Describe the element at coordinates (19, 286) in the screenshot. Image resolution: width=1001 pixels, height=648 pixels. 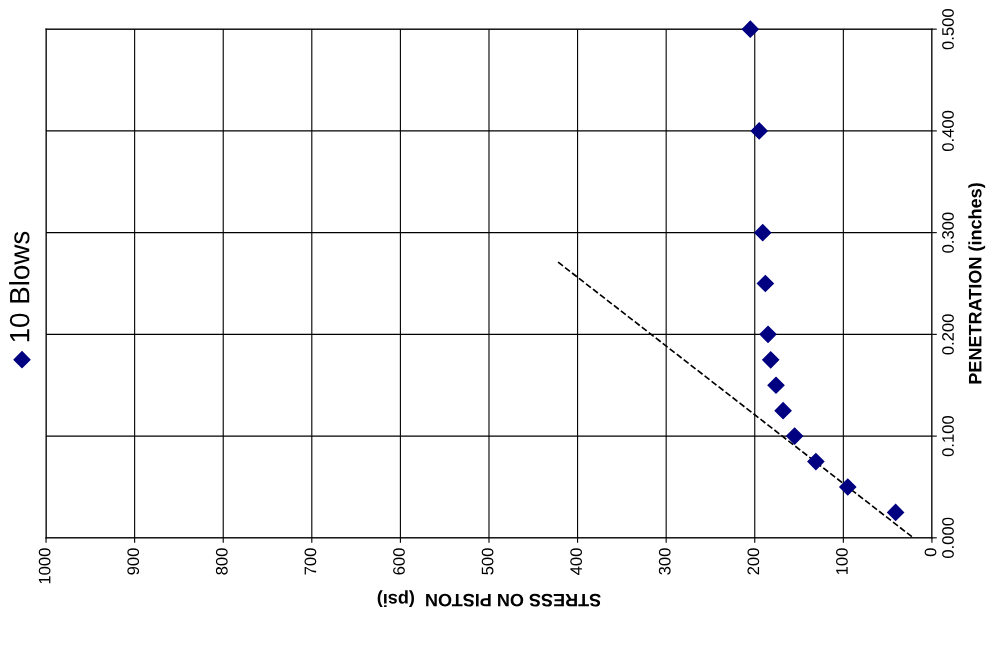
I see `text: 10 Blows` at that location.